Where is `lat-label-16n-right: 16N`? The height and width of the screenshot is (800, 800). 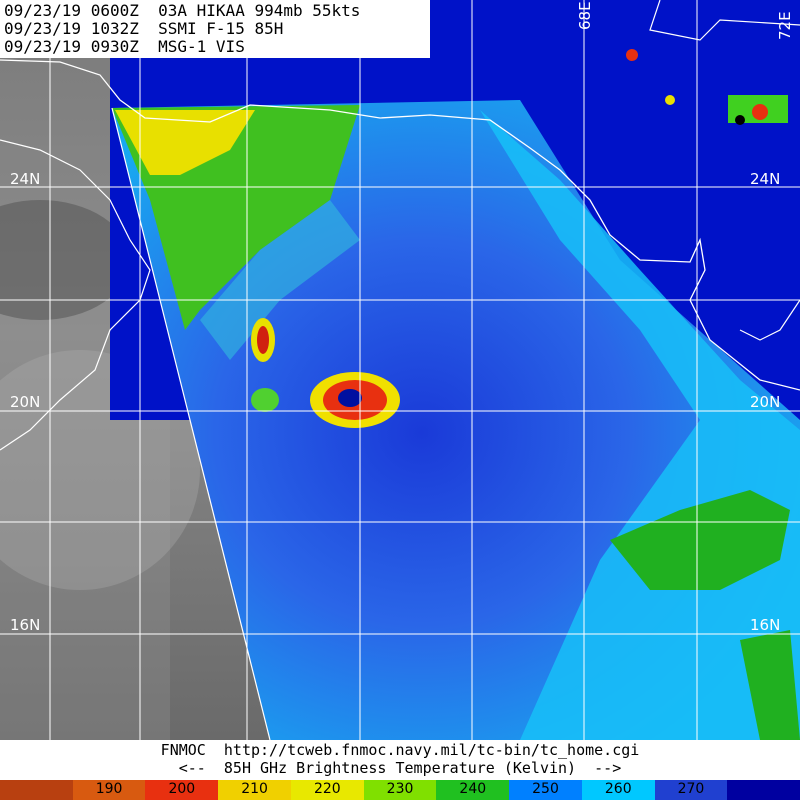
lat-label-16n-right: 16N is located at coordinates (765, 625).